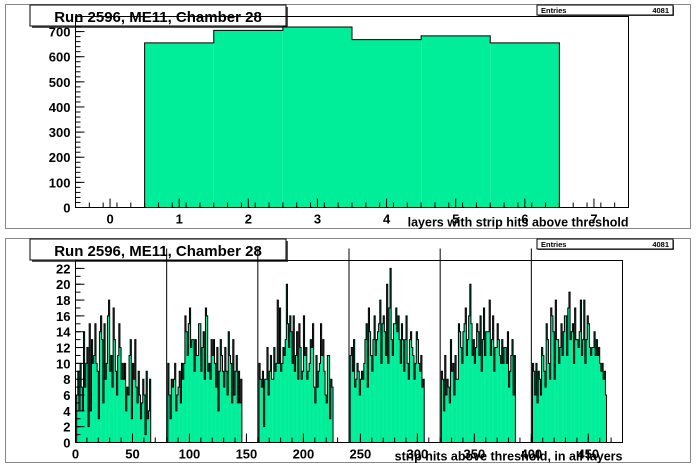 The width and height of the screenshot is (696, 472). I want to click on chart-title: Run 2596, ME11, Chamber 28, so click(158, 17).